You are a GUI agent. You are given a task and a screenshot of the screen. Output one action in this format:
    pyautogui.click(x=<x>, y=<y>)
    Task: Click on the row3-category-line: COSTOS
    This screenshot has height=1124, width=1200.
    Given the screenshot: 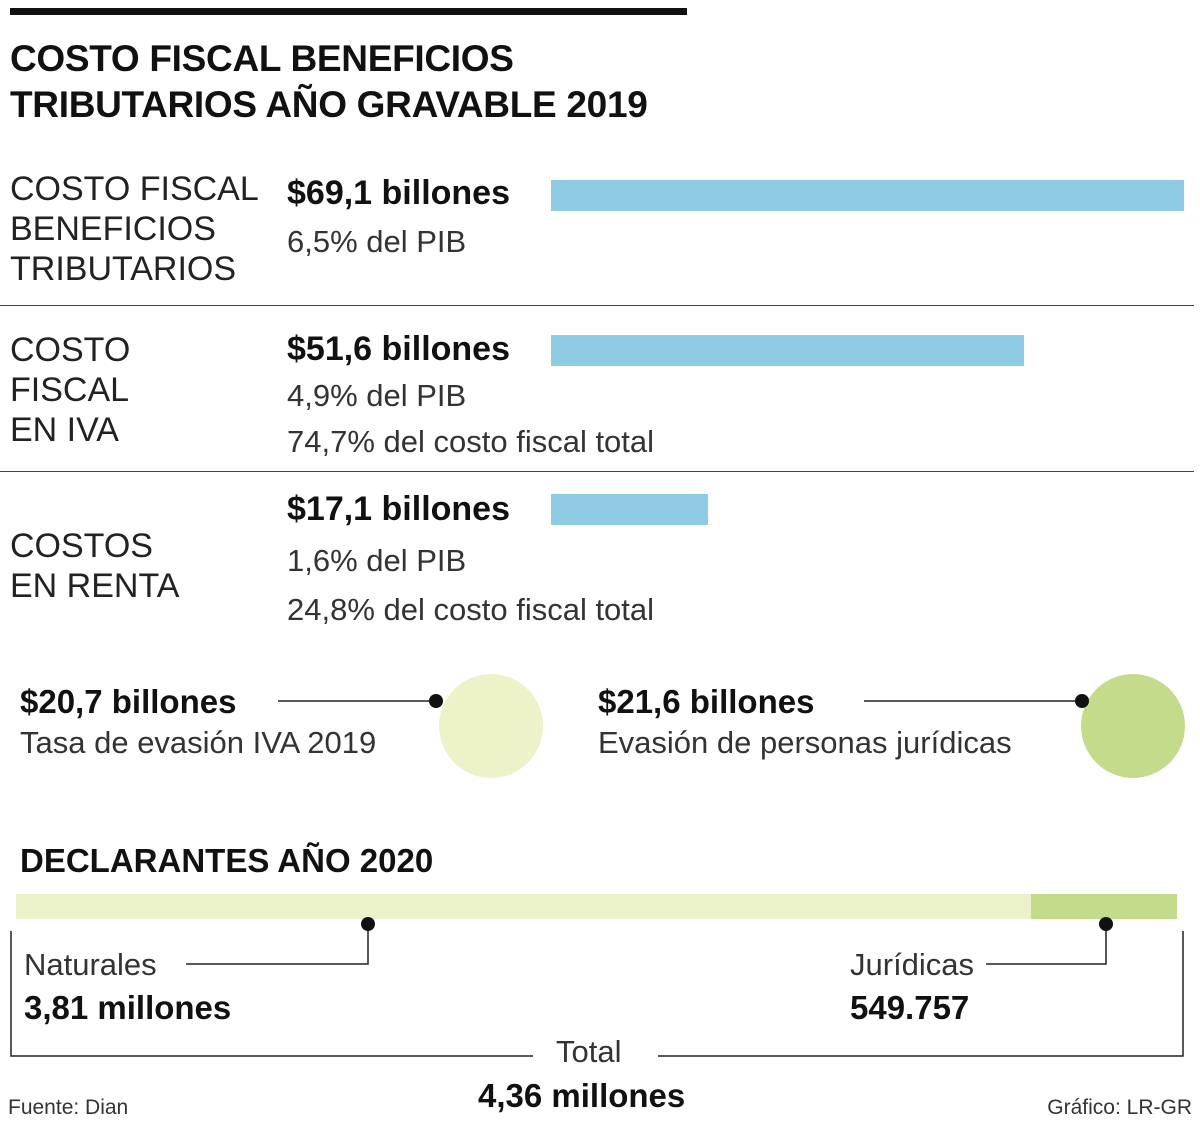 What is the action you would take?
    pyautogui.click(x=81, y=546)
    